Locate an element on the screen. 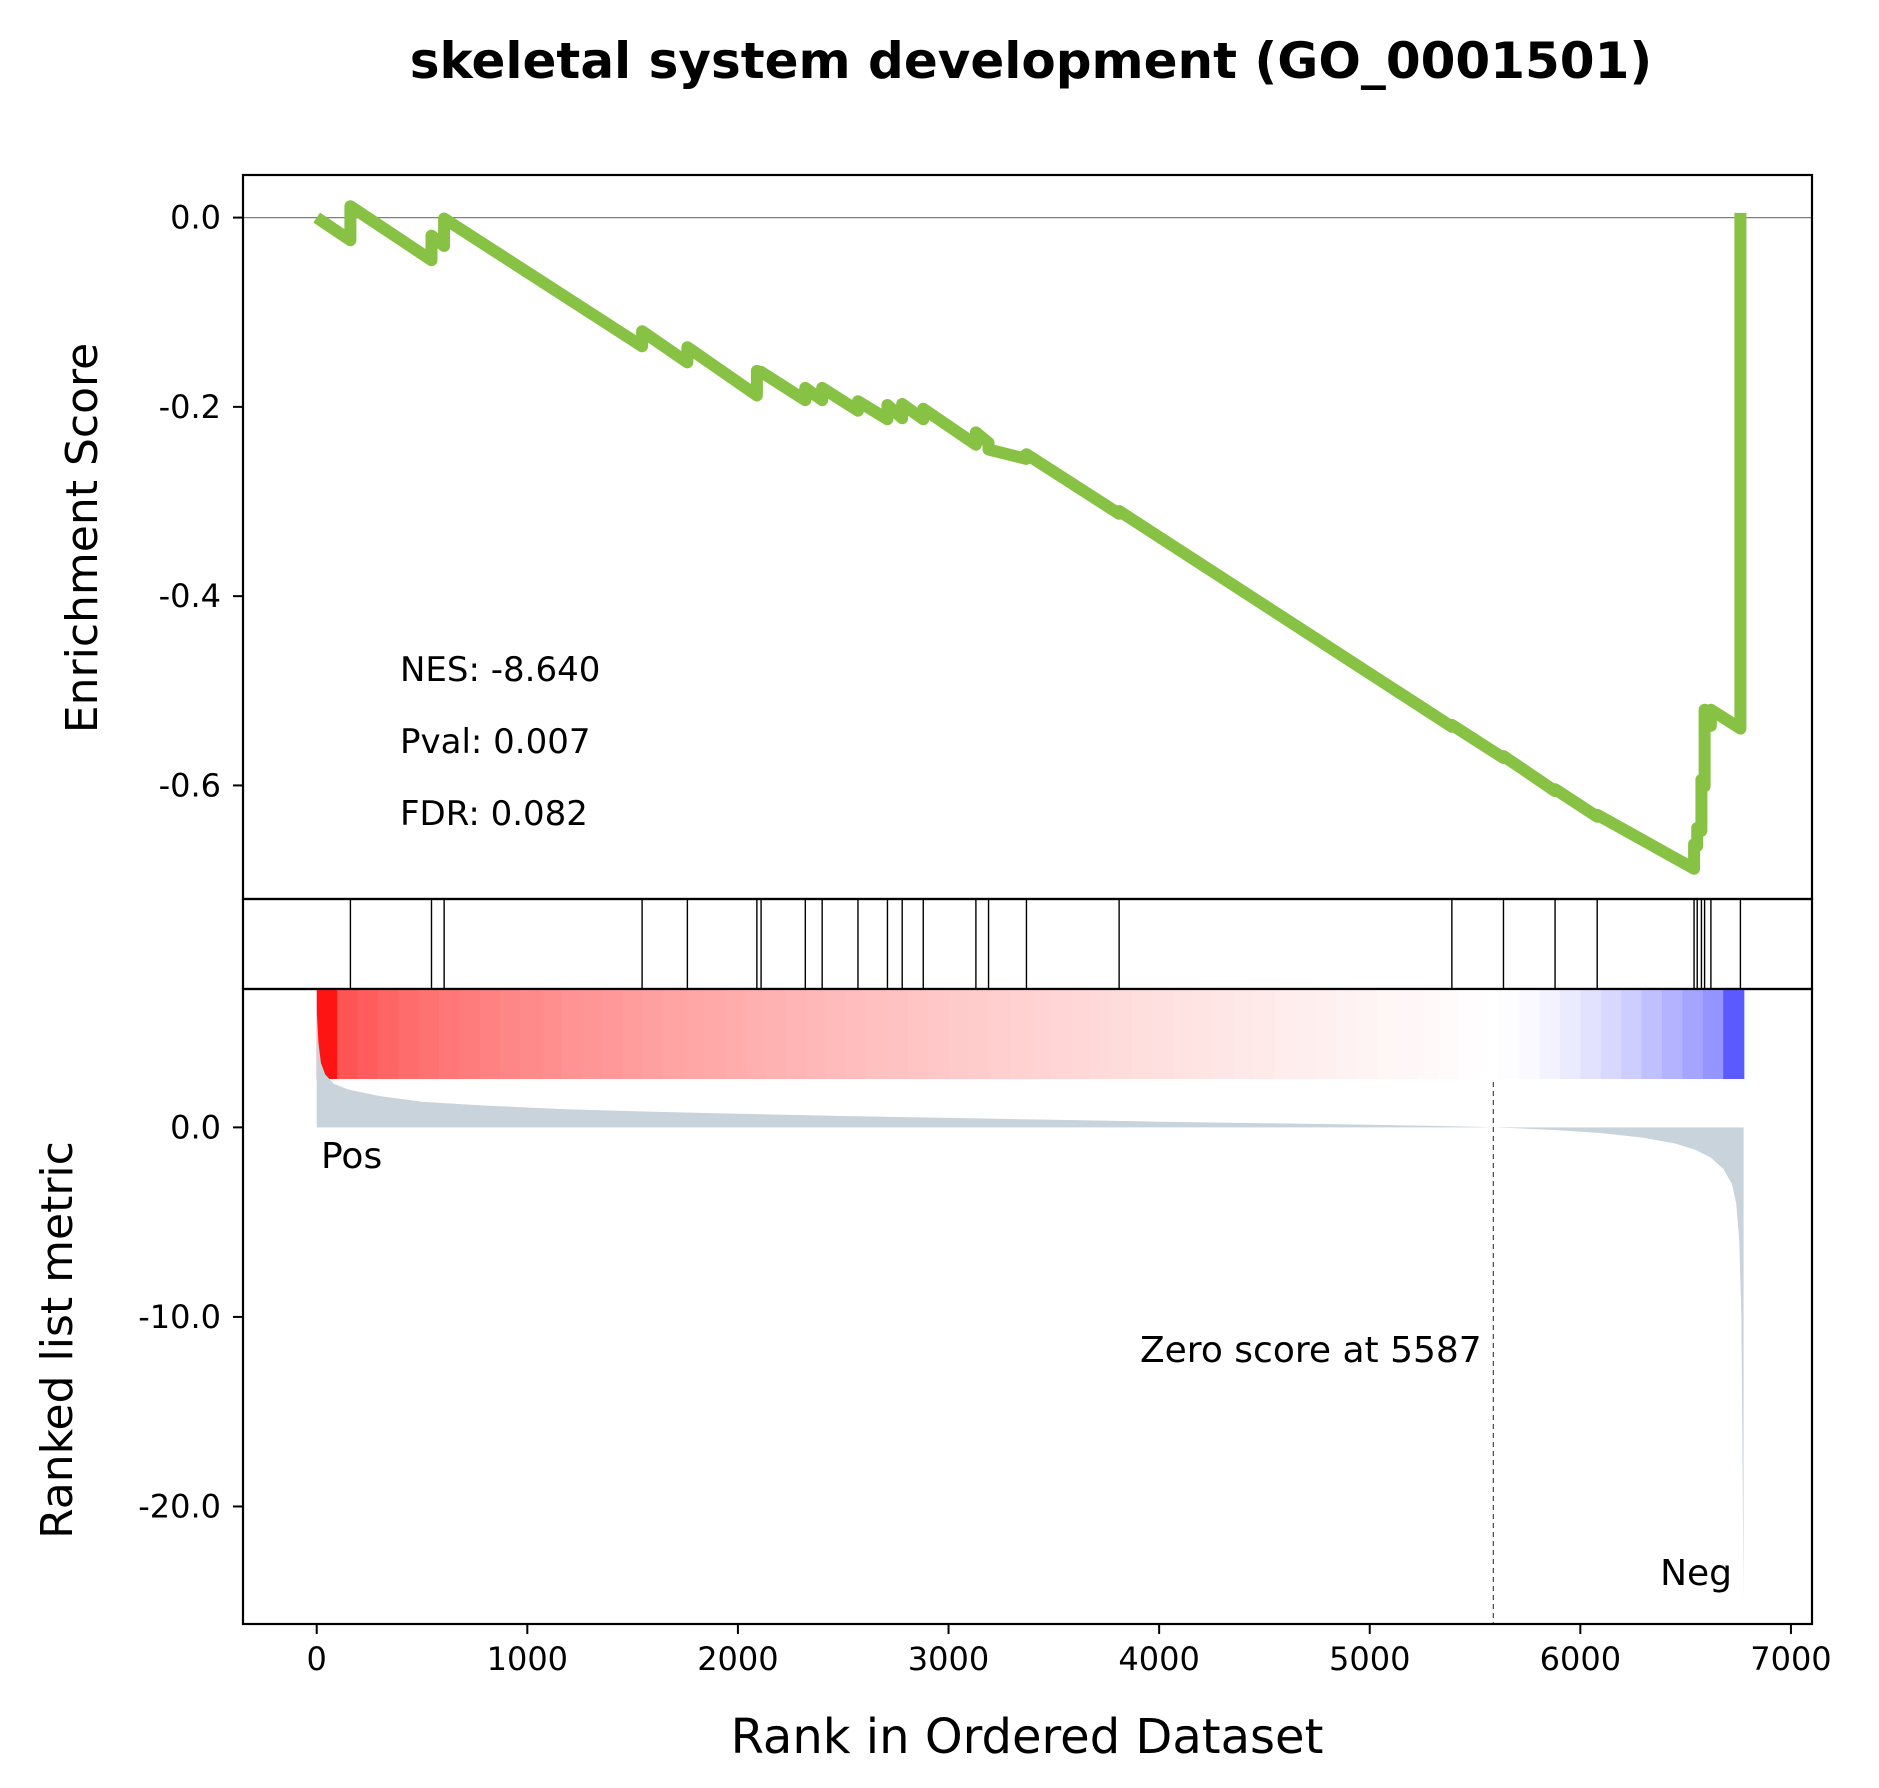 This screenshot has height=1788, width=1879. rank-y-tick-label: 0.0 is located at coordinates (195, 1127).